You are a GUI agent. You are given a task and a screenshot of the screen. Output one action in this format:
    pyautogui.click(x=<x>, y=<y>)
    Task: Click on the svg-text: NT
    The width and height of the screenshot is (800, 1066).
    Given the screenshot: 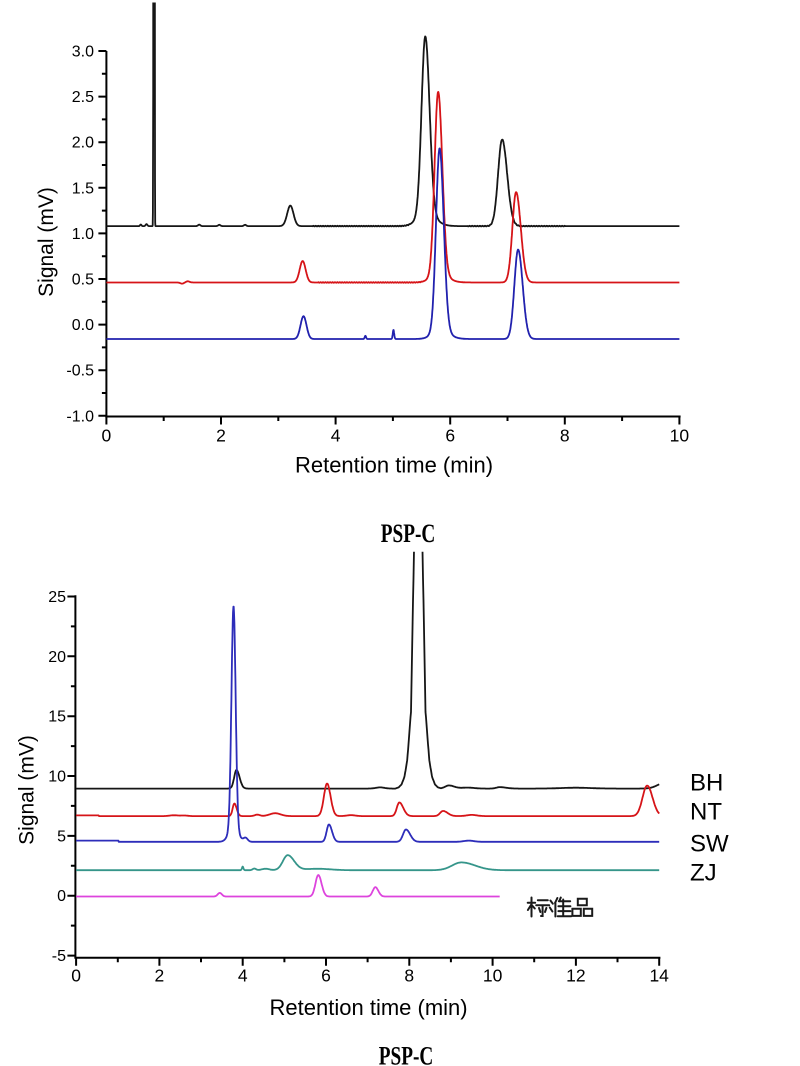 What is the action you would take?
    pyautogui.click(x=706, y=812)
    